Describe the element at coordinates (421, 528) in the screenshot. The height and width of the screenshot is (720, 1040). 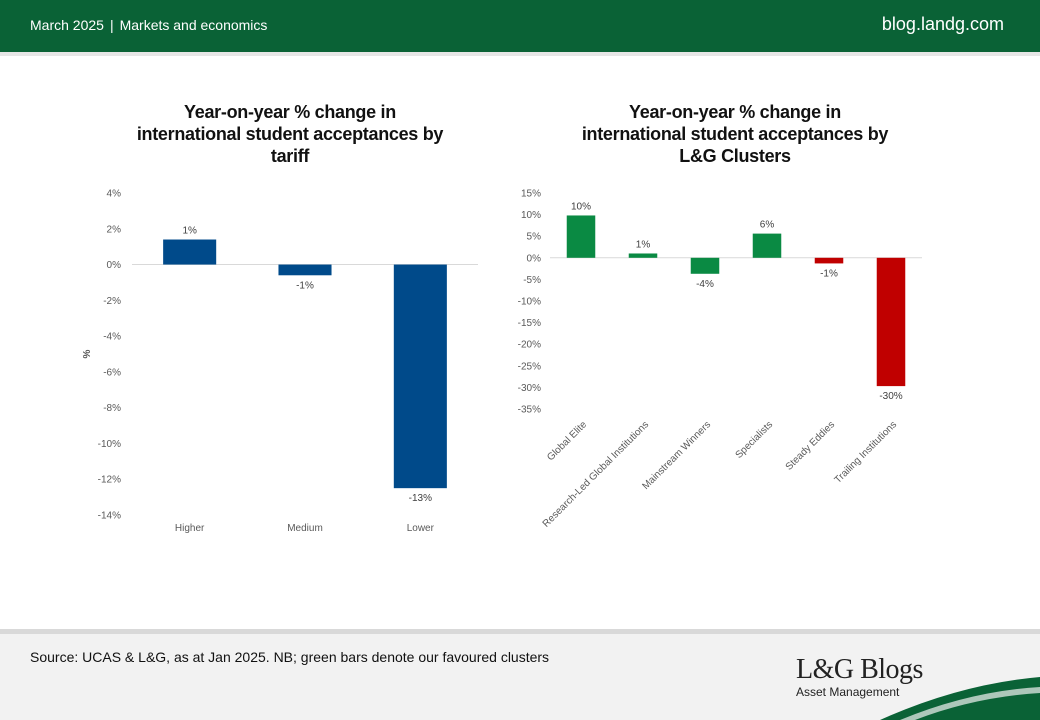
I see `x-tick-label: Lower` at that location.